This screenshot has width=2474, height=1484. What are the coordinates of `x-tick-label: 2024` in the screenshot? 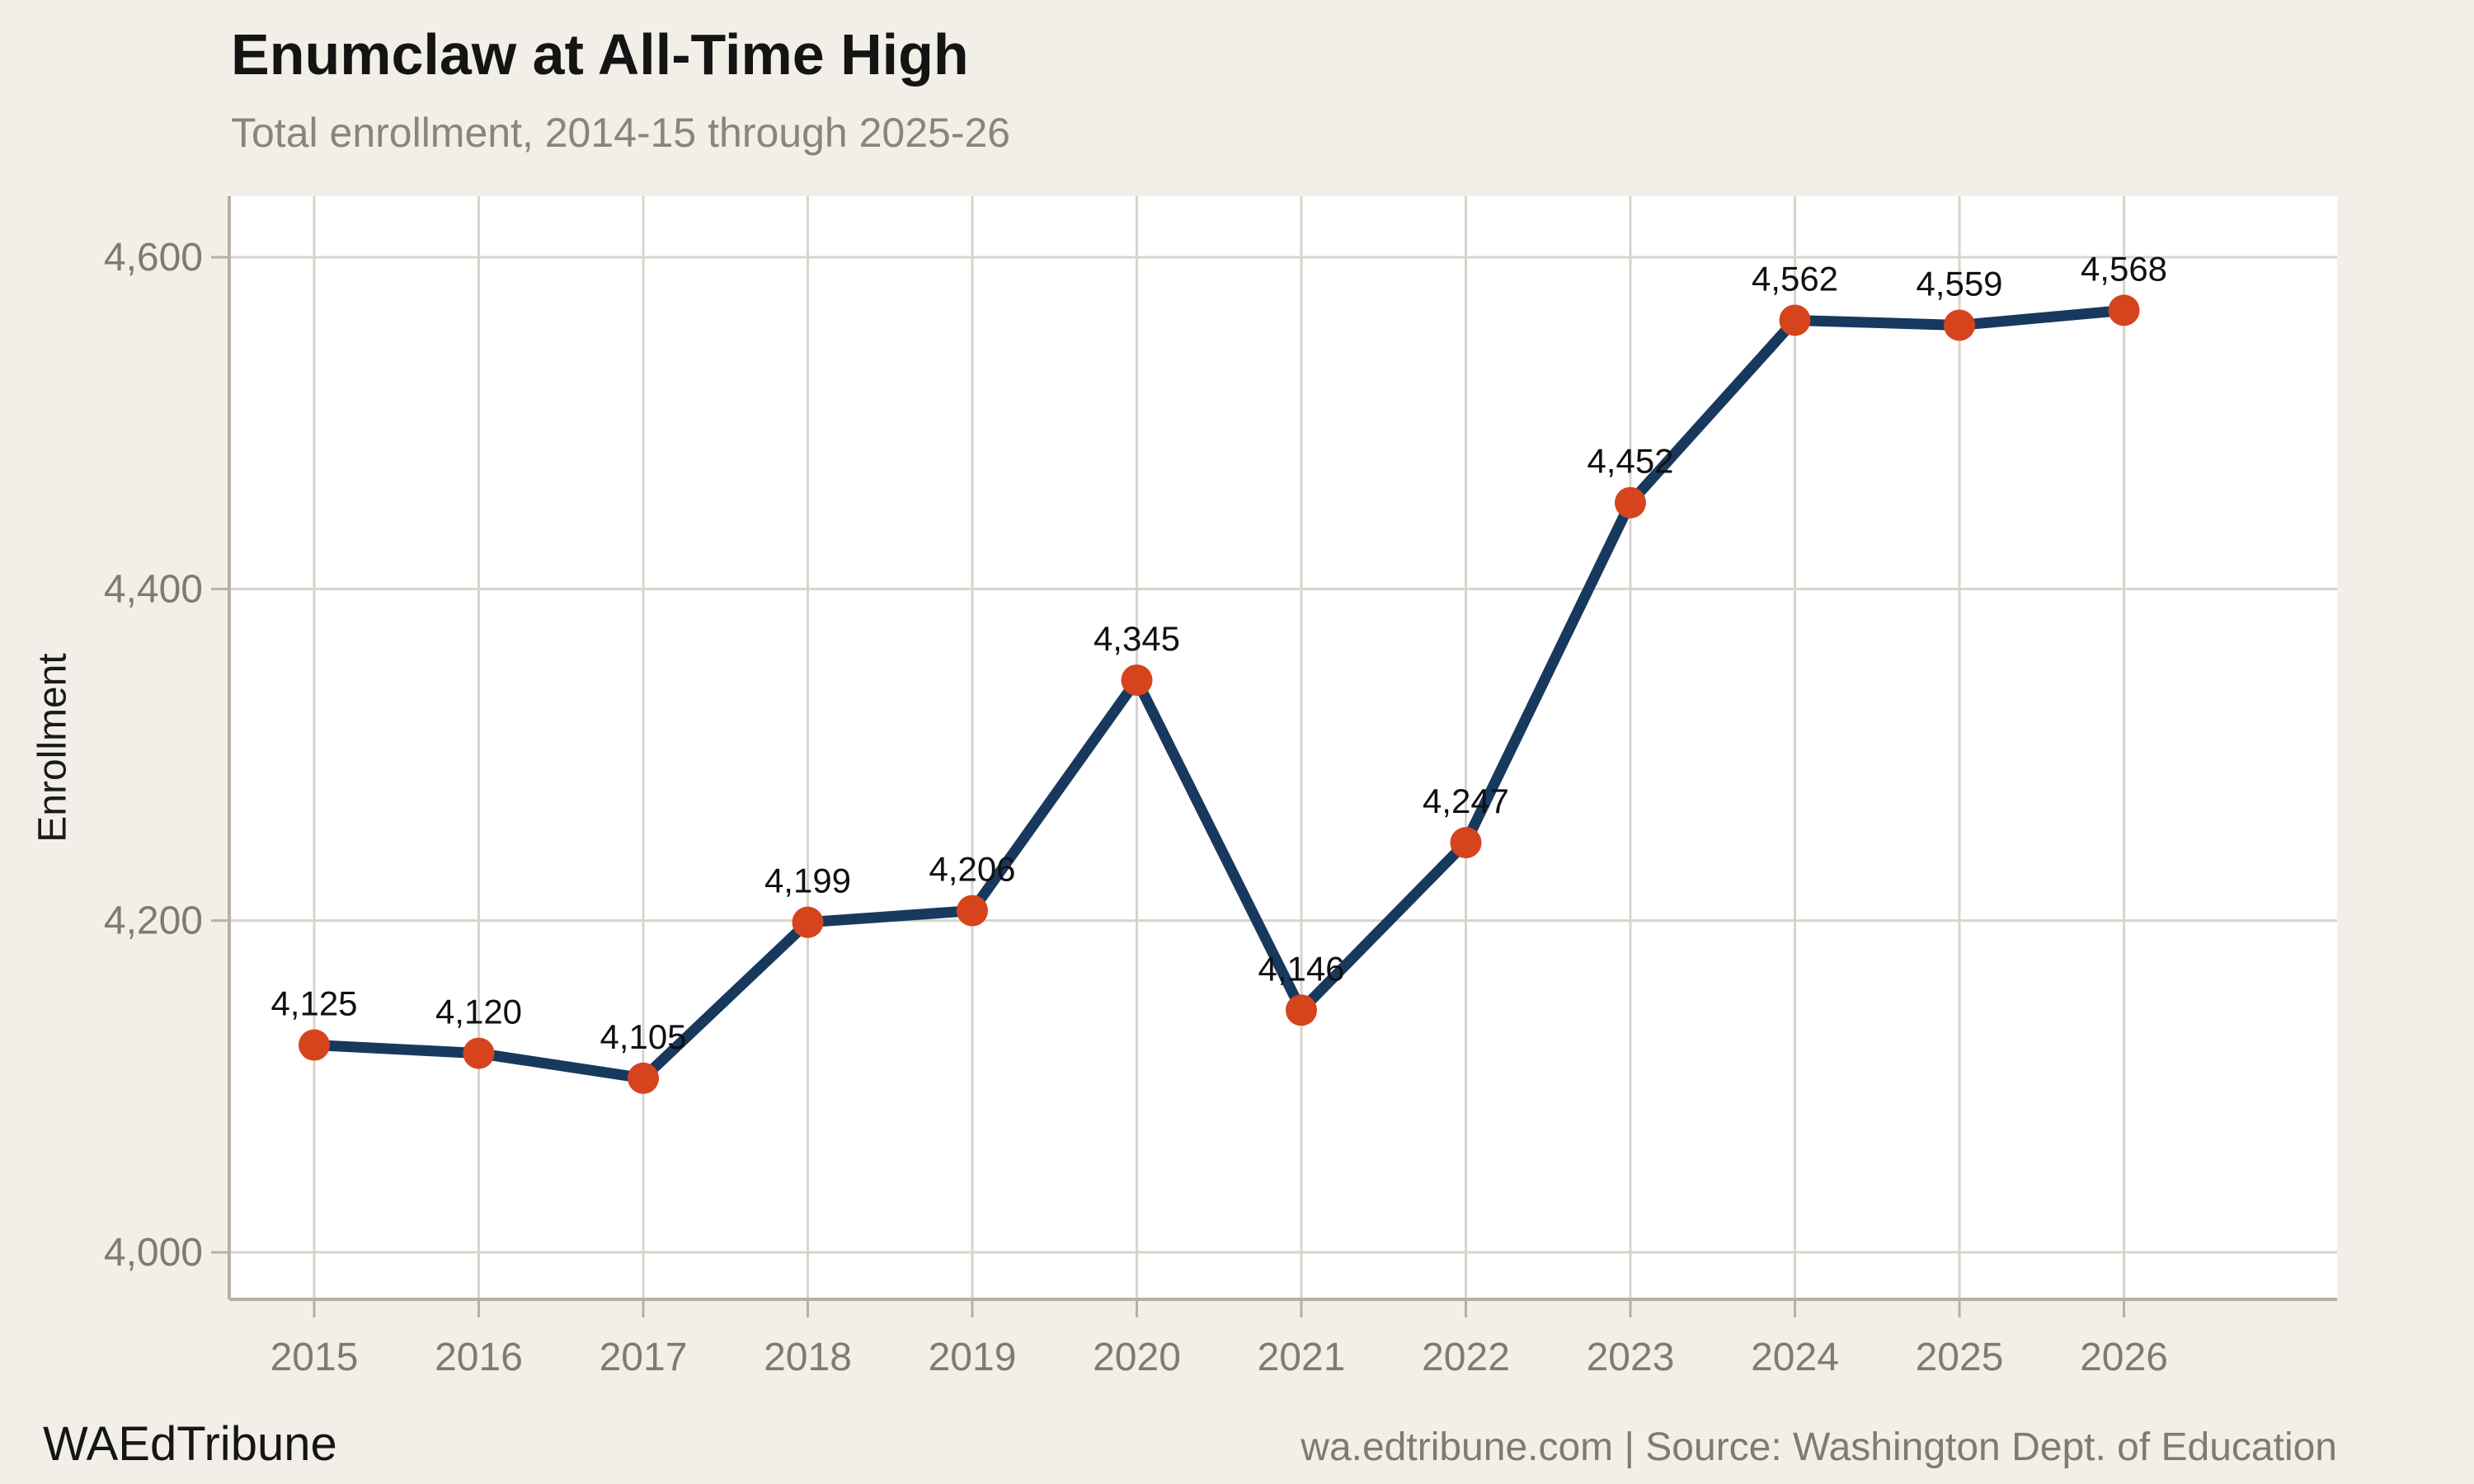 It's located at (1795, 1357).